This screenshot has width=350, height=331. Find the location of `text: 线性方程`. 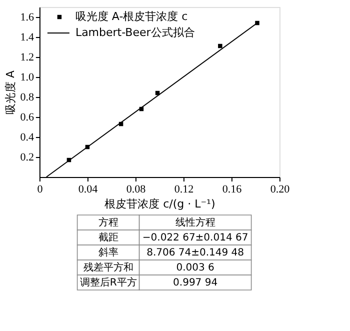

text: 线性方程 is located at coordinates (195, 222).